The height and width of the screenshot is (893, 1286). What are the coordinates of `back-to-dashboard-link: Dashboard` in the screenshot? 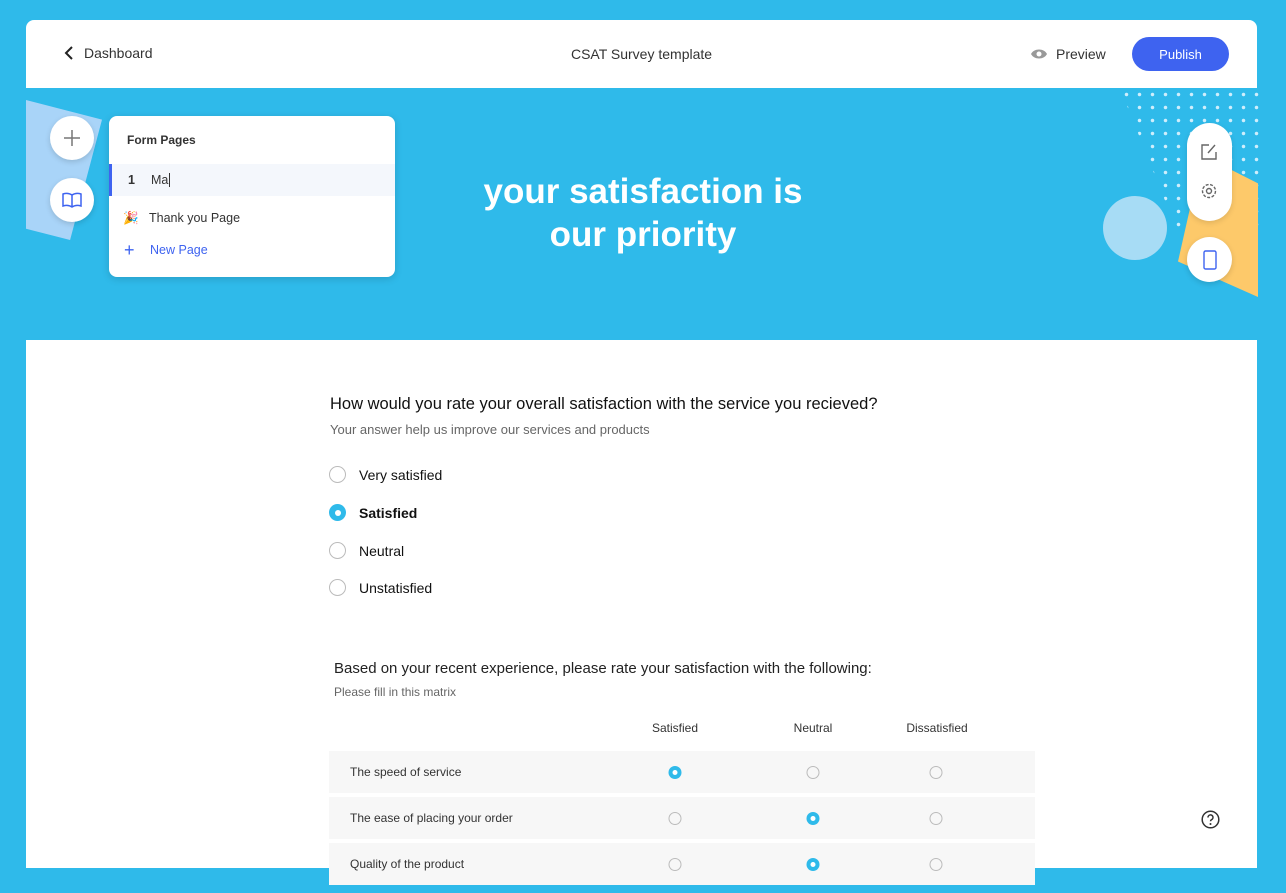 It's located at (108, 53).